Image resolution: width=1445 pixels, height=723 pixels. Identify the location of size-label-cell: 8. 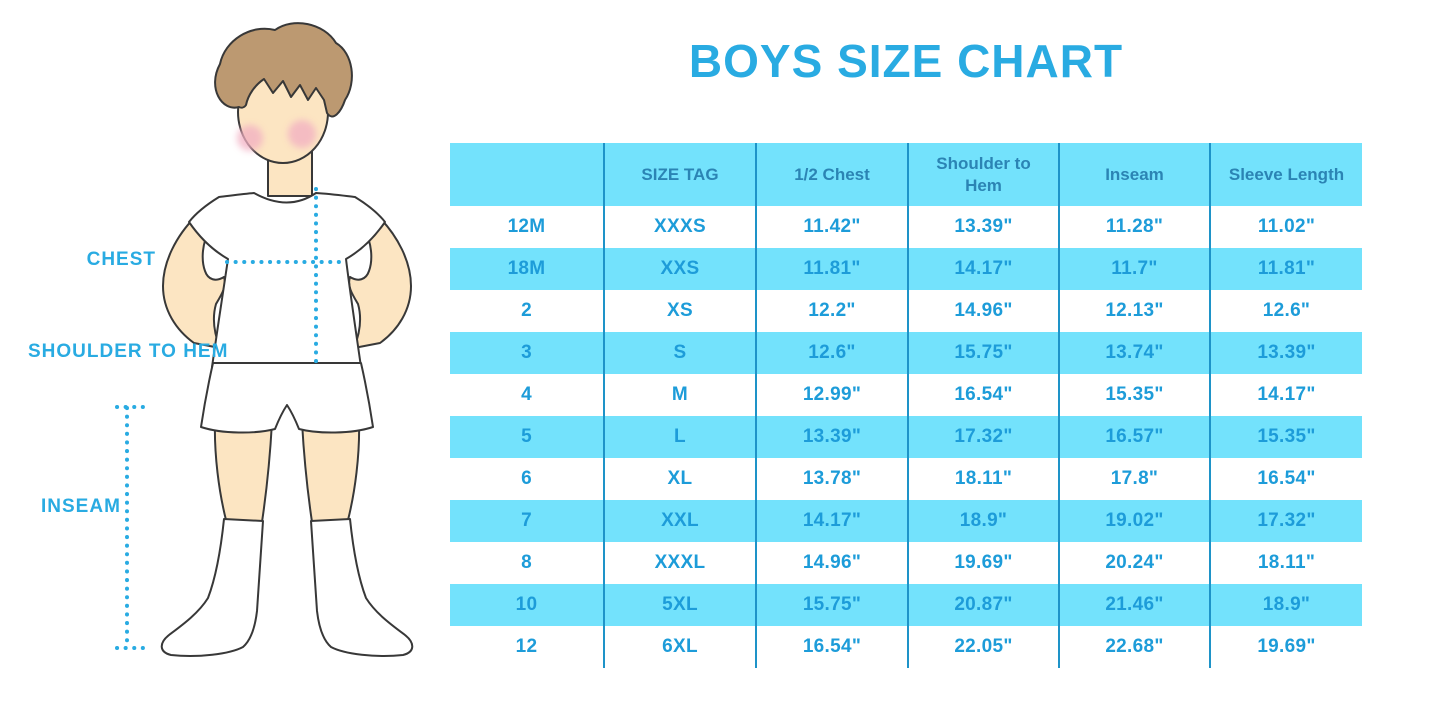
(526, 562).